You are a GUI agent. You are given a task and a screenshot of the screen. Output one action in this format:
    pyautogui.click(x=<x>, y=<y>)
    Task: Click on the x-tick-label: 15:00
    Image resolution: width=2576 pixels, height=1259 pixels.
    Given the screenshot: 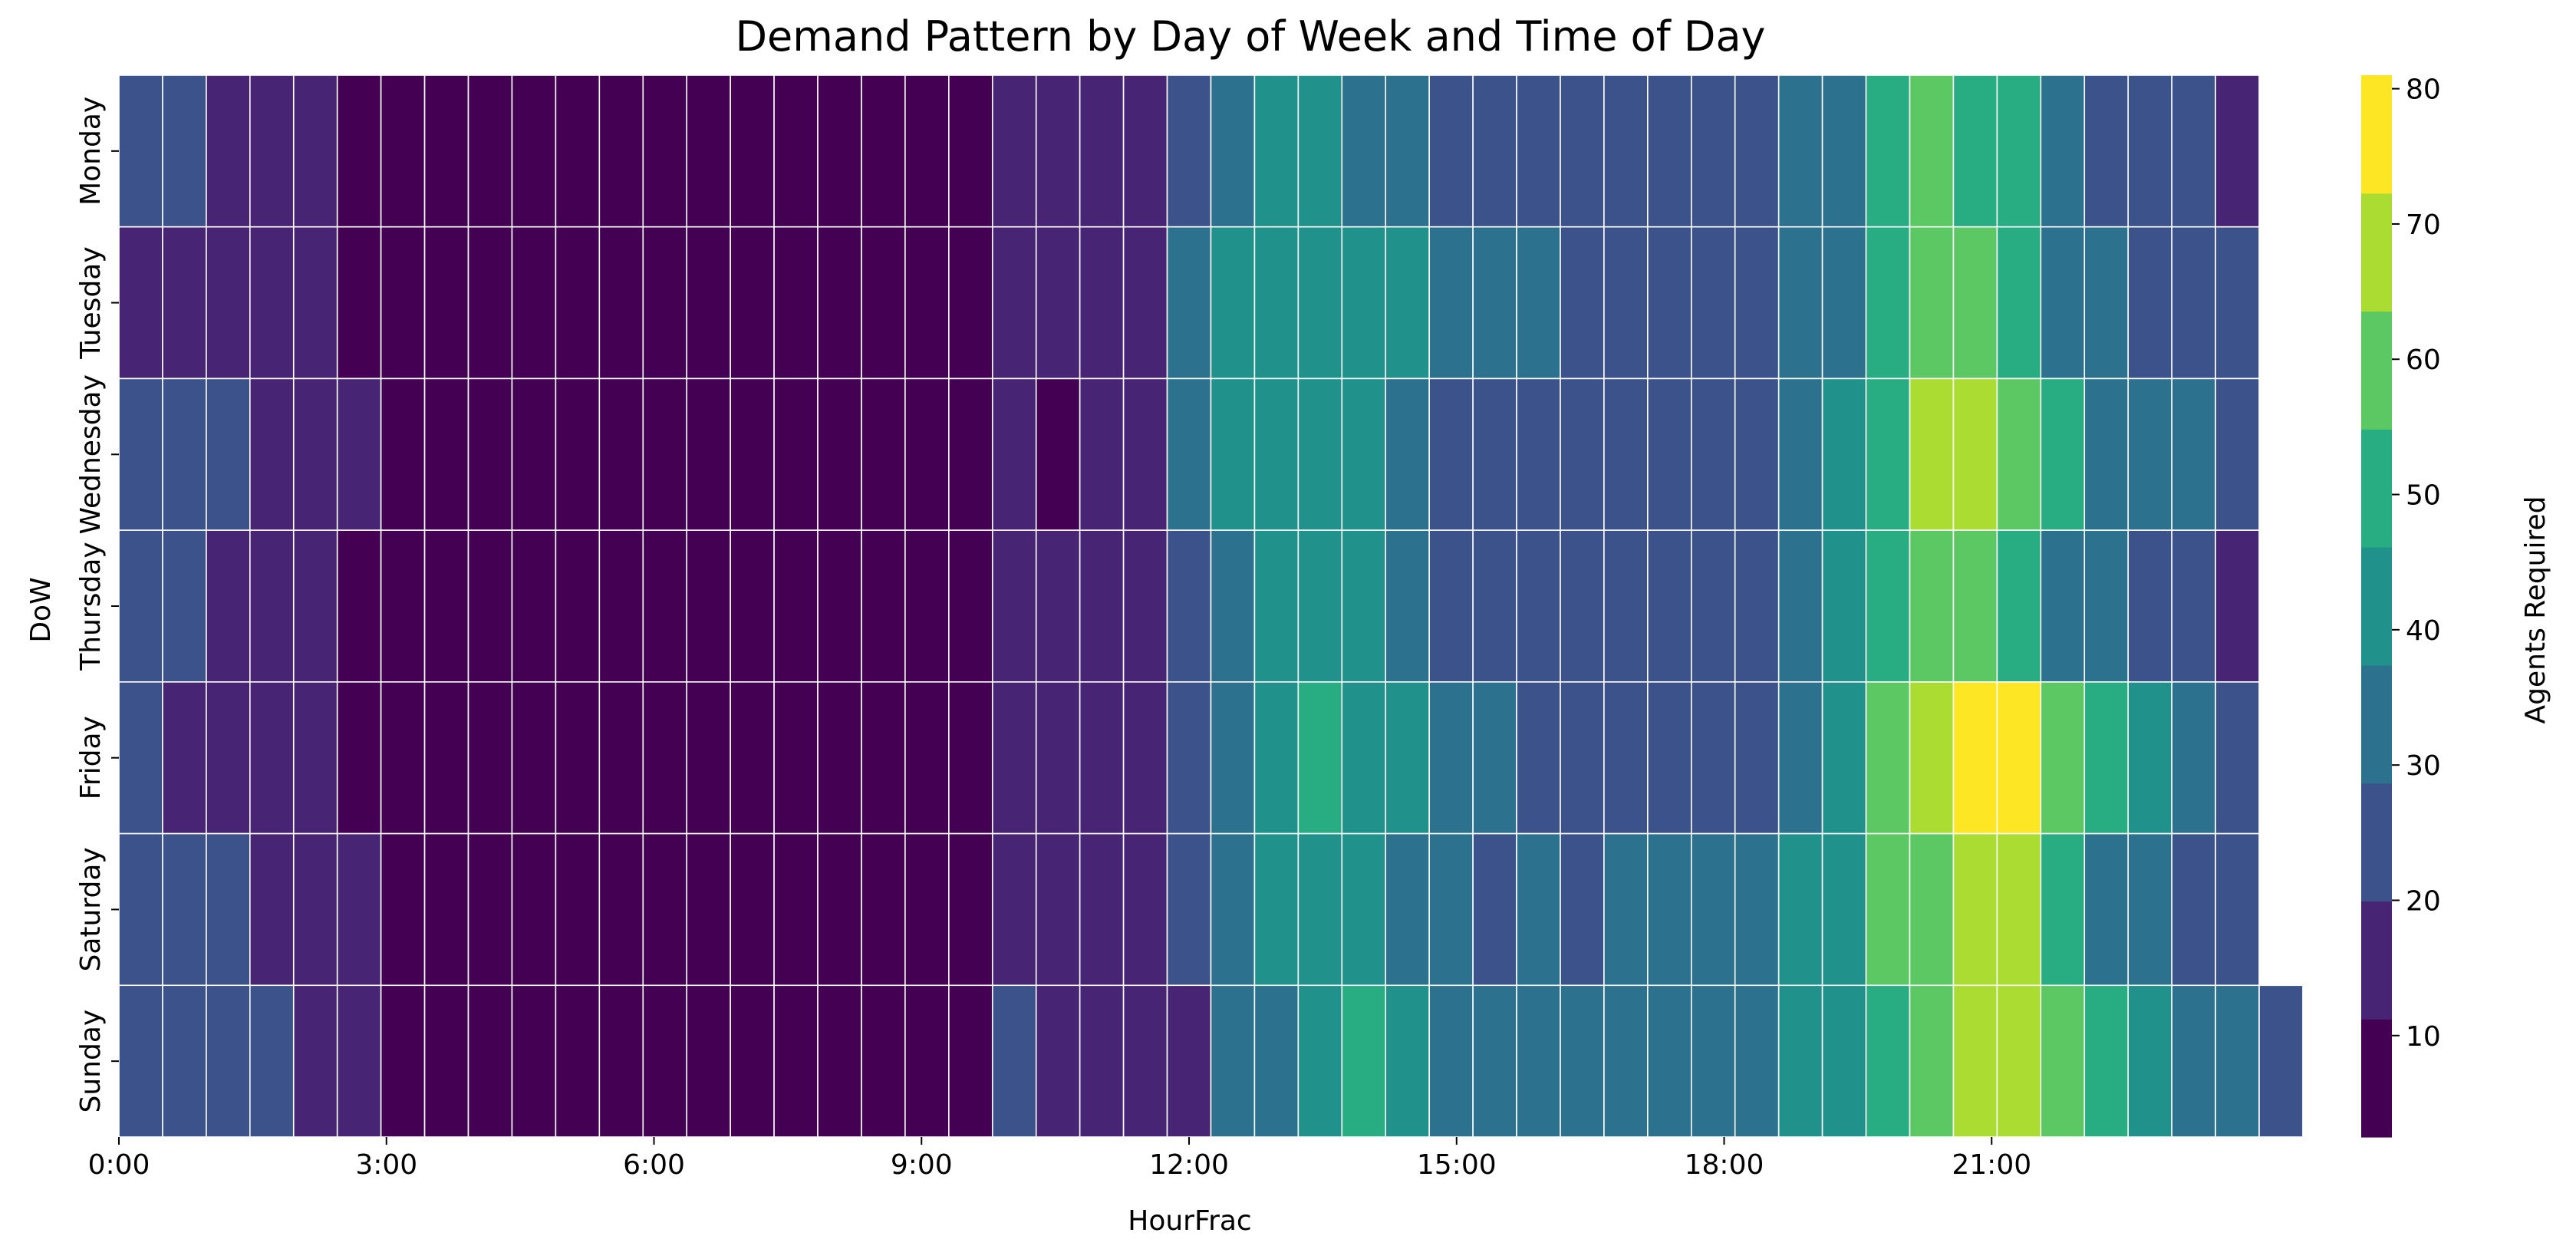 What is the action you would take?
    pyautogui.click(x=1457, y=1165)
    